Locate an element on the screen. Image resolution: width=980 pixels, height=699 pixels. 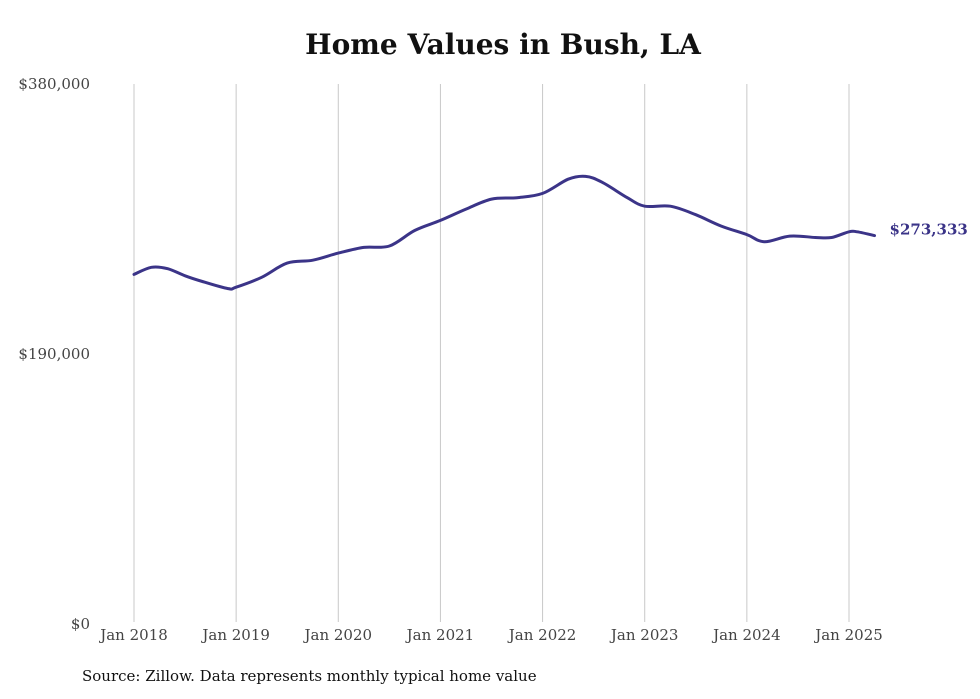
y-tick-label: $0 is located at coordinates (80, 624).